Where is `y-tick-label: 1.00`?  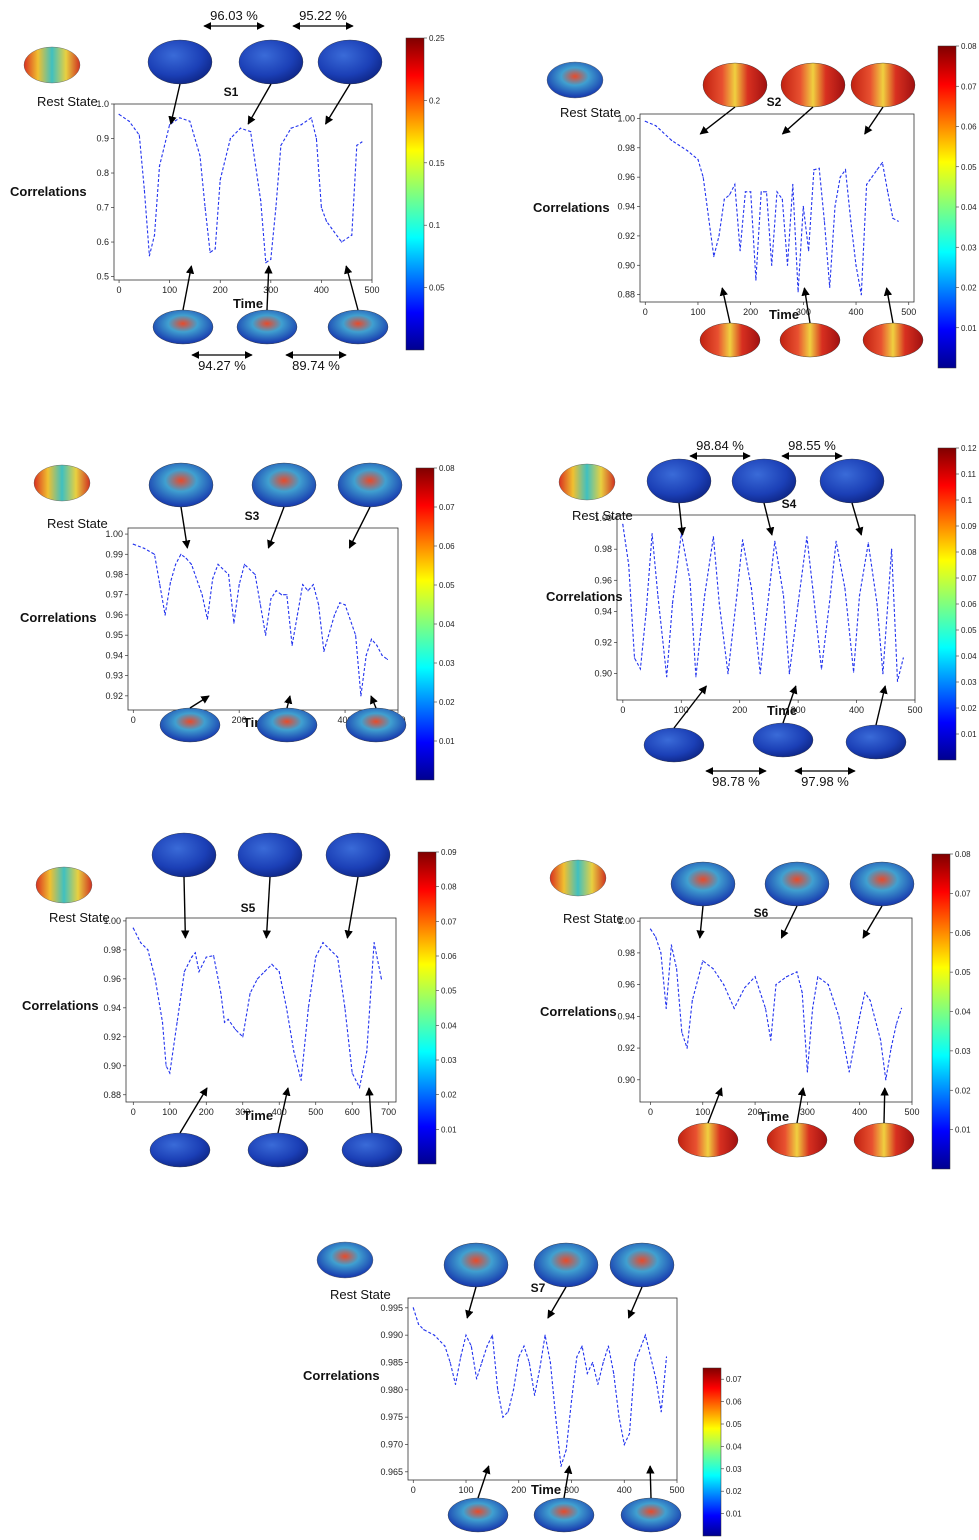 y-tick-label: 1.00 is located at coordinates (603, 518).